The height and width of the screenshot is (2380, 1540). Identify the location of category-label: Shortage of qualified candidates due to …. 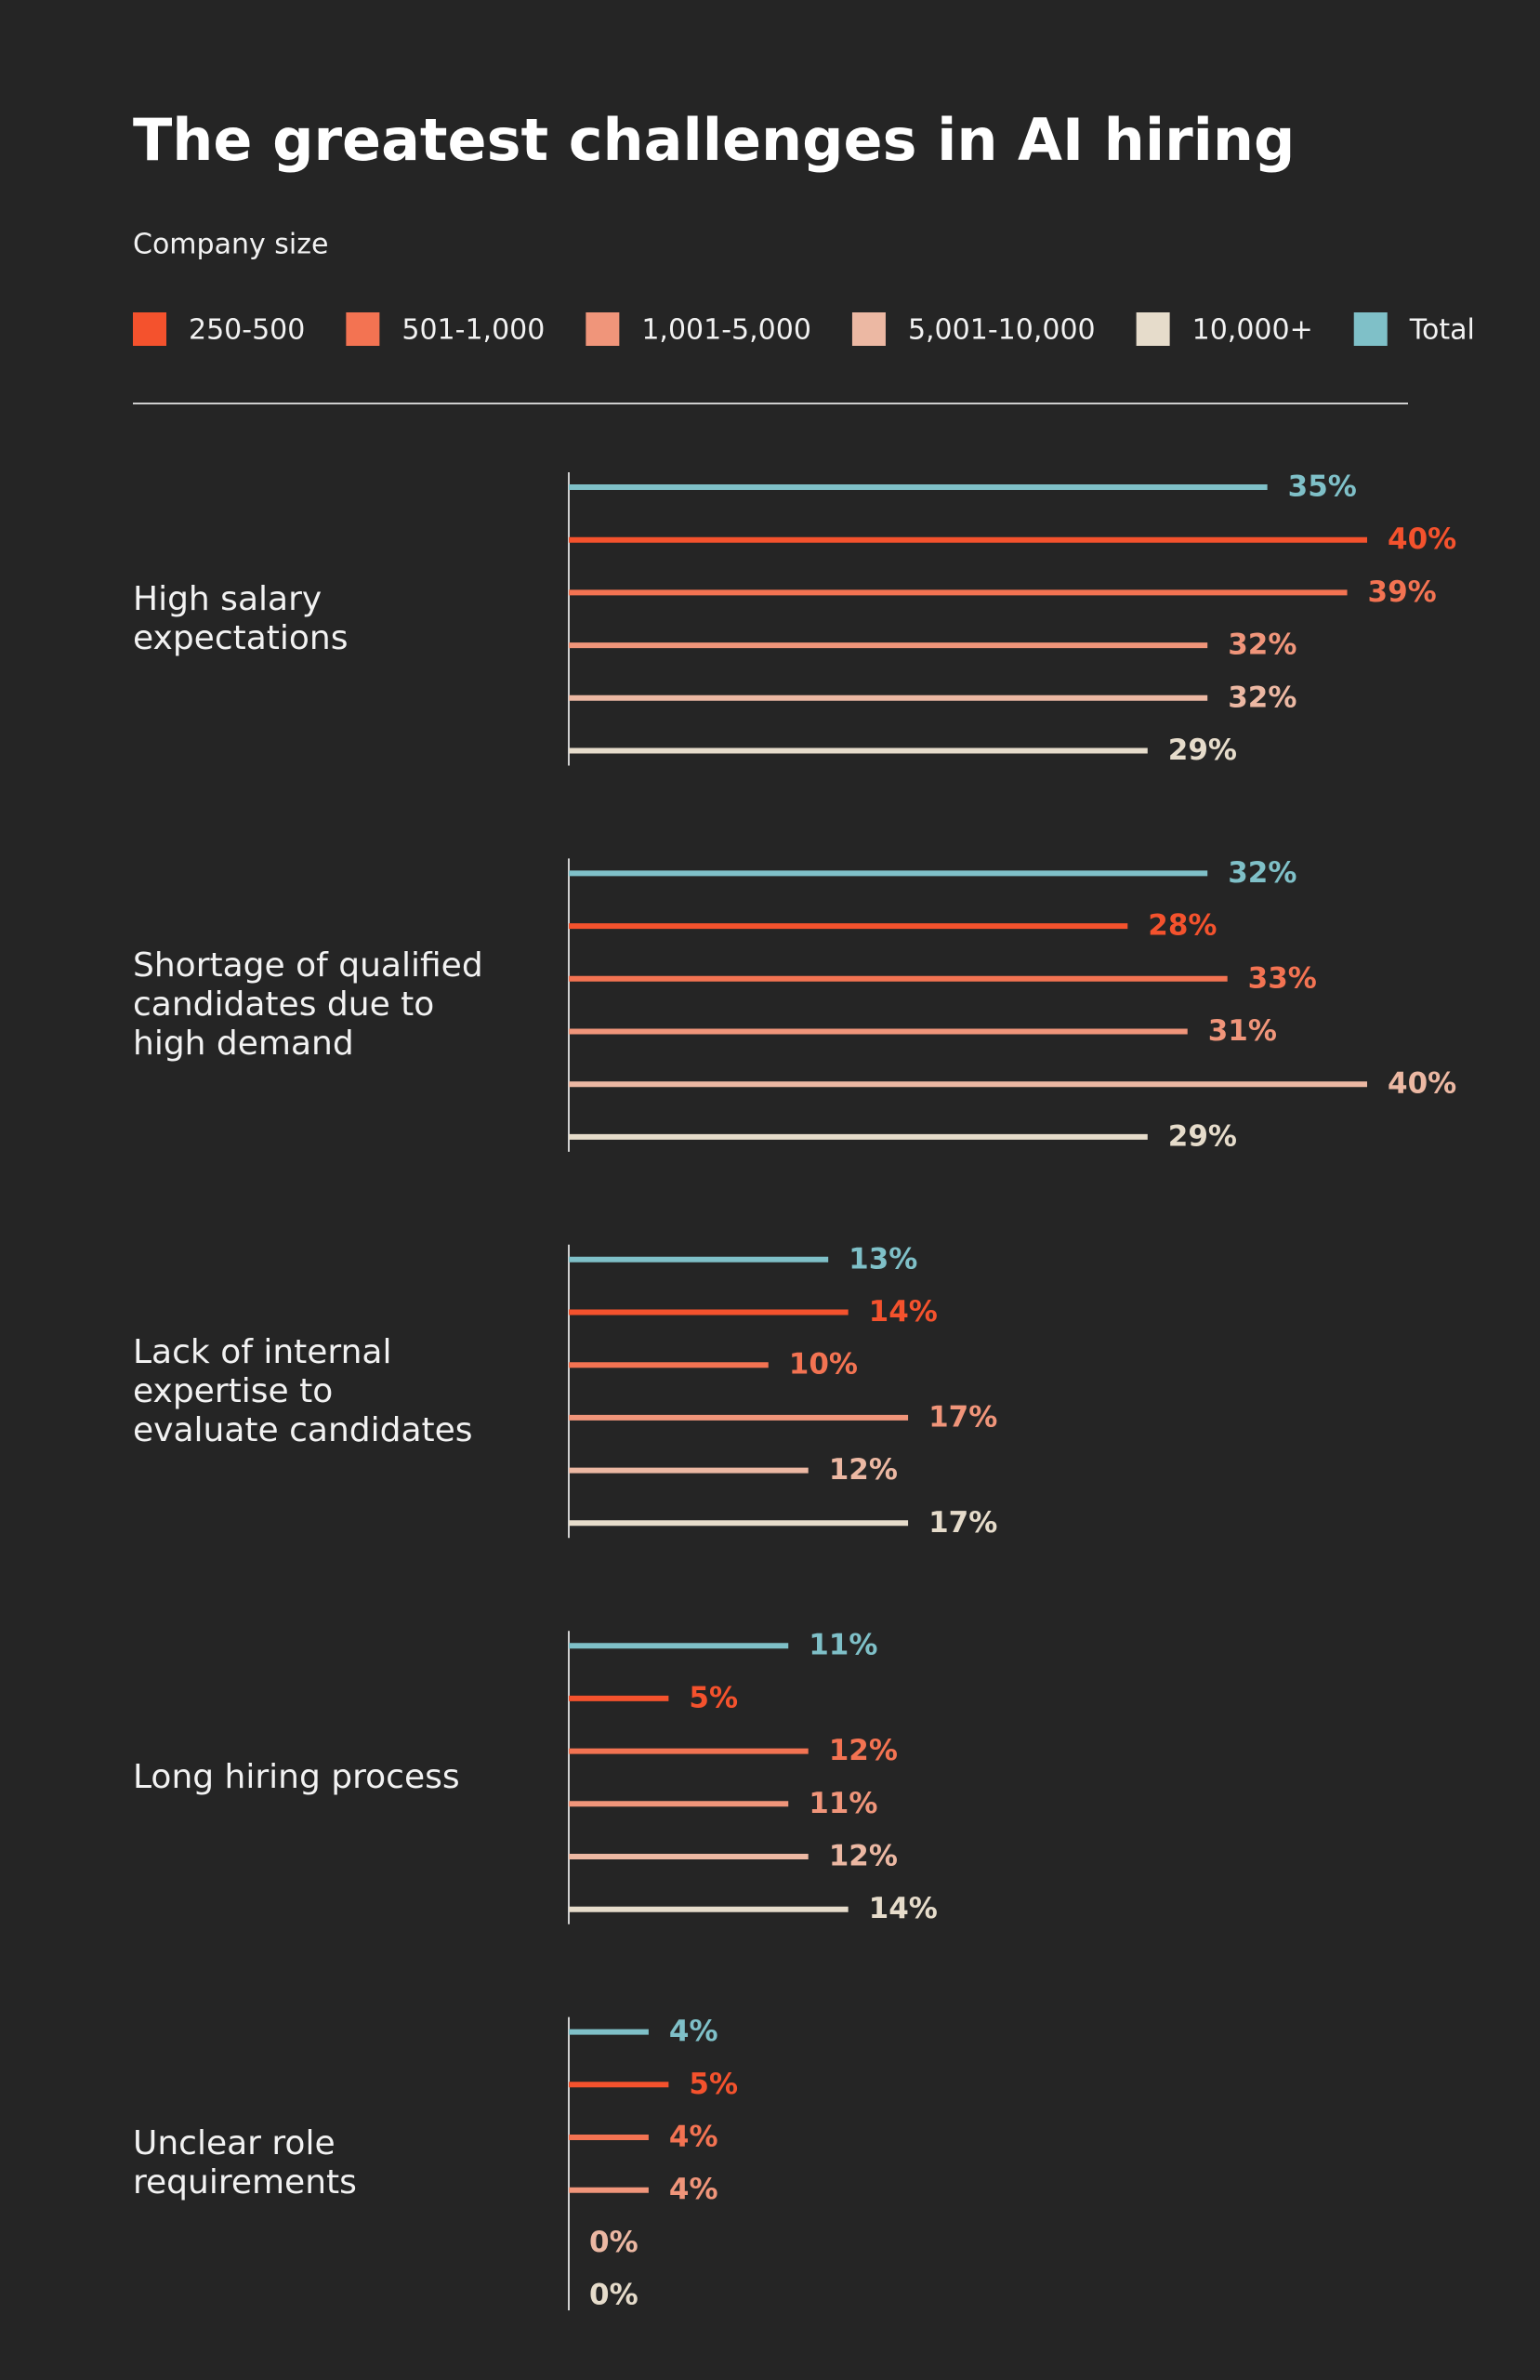
(308, 1005).